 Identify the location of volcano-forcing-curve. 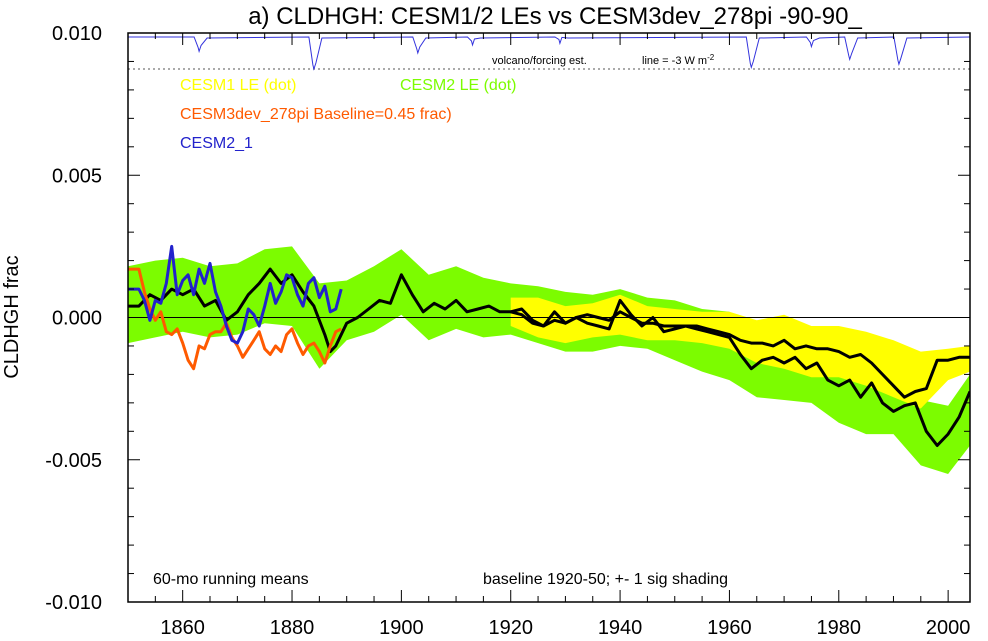
(549, 53).